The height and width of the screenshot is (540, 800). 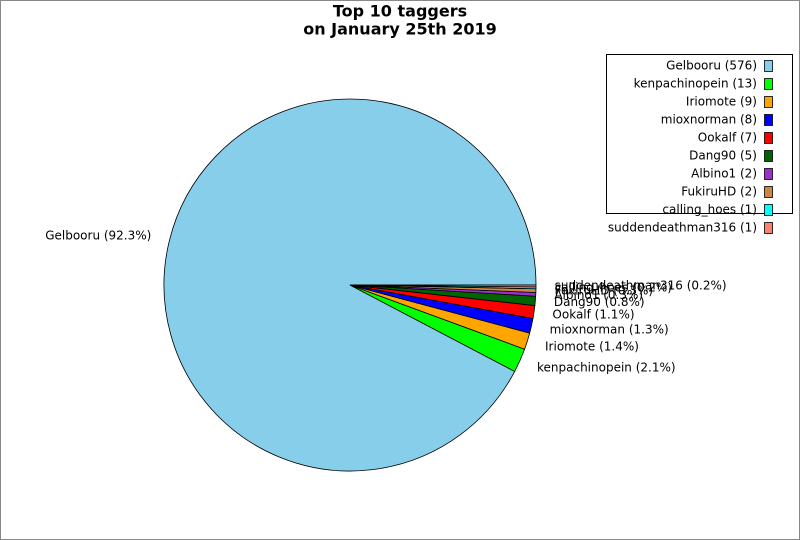 I want to click on legend-label: Iriomote (9), so click(x=721, y=102).